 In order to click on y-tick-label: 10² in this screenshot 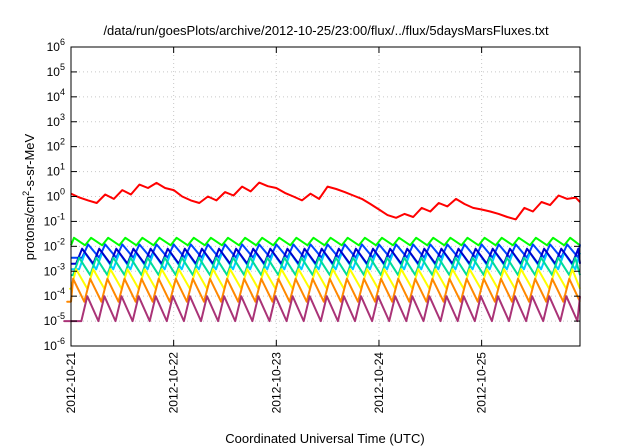, I will do `click(56, 145)`.